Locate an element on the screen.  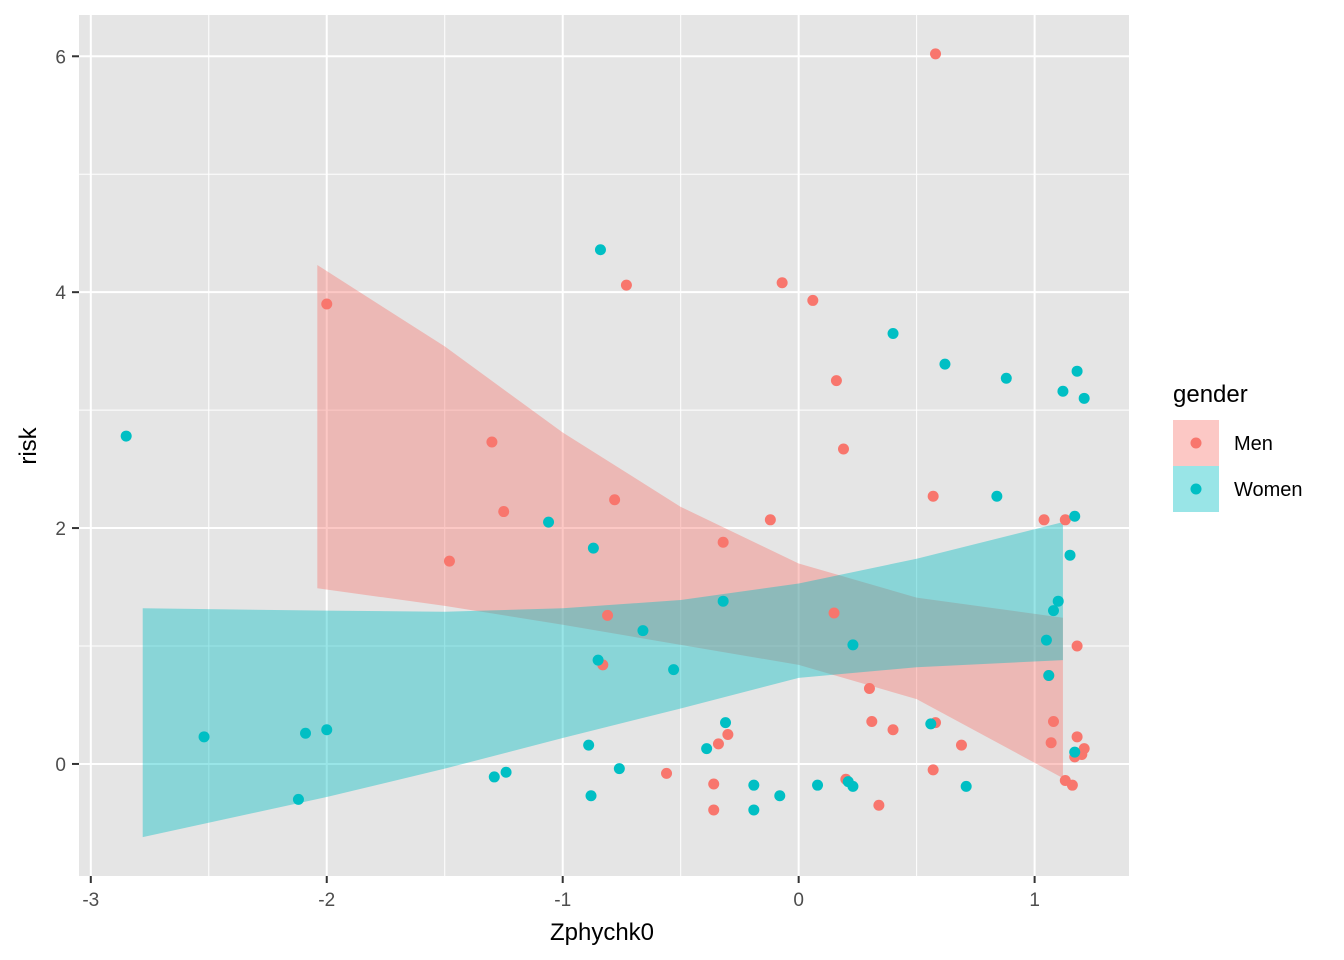
x-axis-title: Zphychk0 is located at coordinates (602, 932).